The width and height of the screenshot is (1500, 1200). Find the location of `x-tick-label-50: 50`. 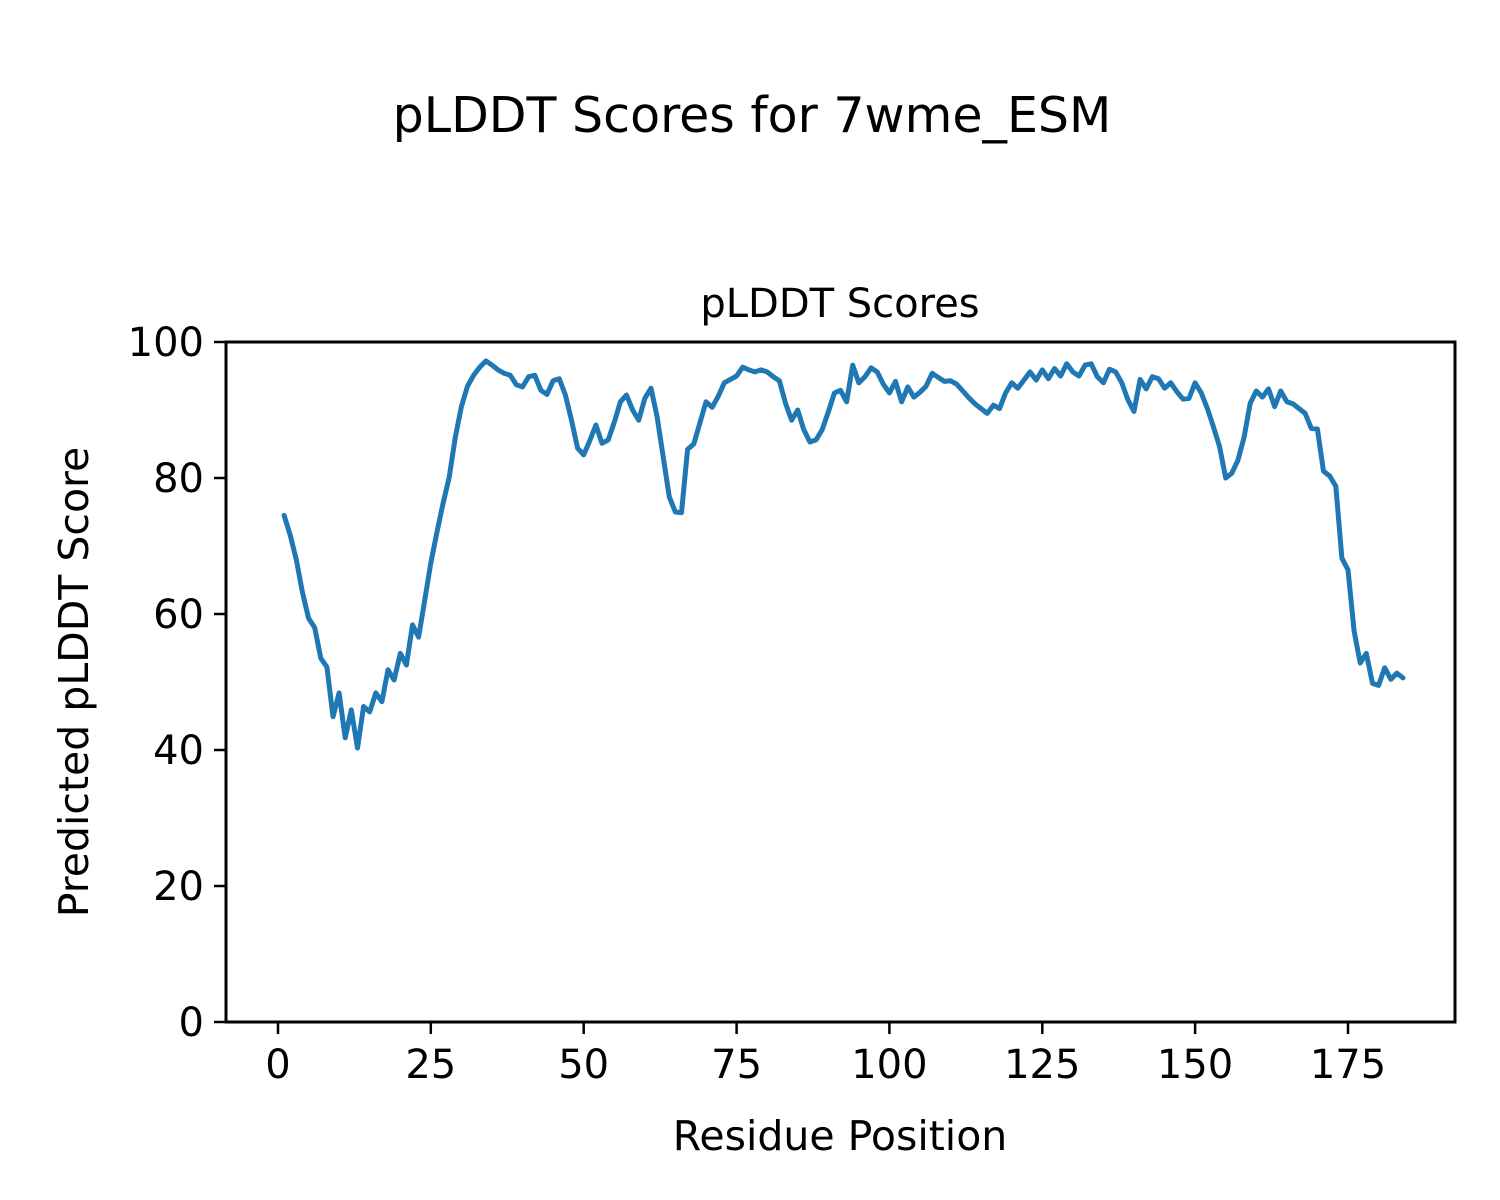

x-tick-label-50: 50 is located at coordinates (583, 1065).